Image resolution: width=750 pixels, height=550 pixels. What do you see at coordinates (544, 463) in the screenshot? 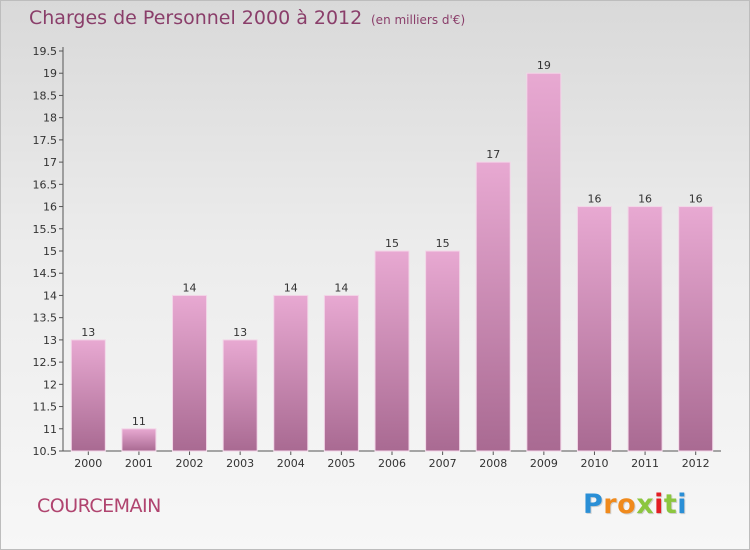
I see `x-tick-label: 2009` at bounding box center [544, 463].